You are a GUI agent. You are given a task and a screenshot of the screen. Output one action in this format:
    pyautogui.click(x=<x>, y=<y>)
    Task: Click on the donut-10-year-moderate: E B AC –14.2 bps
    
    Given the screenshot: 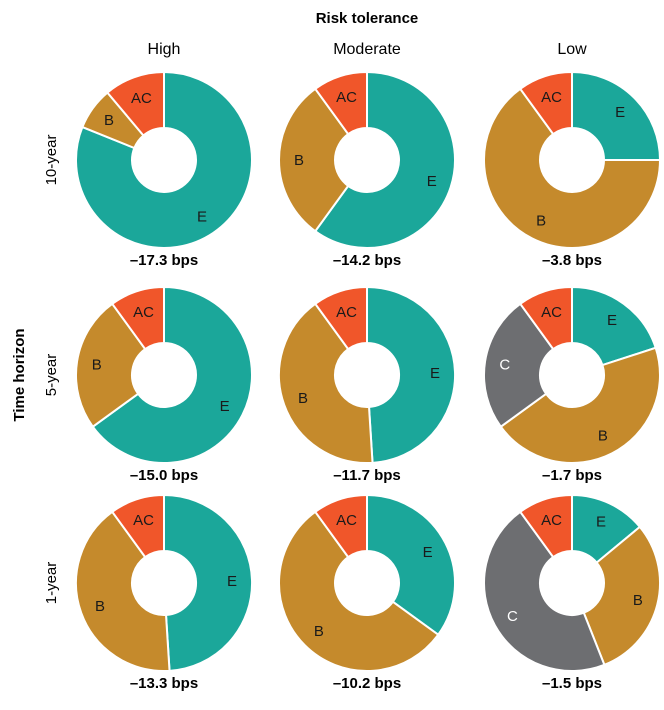 What is the action you would take?
    pyautogui.click(x=367, y=169)
    